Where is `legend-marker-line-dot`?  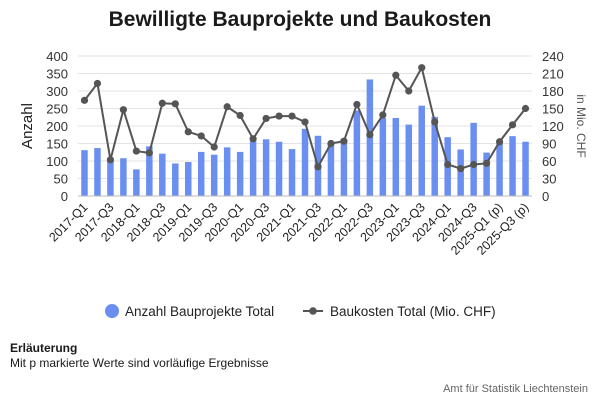
legend-marker-line-dot is located at coordinates (313, 311).